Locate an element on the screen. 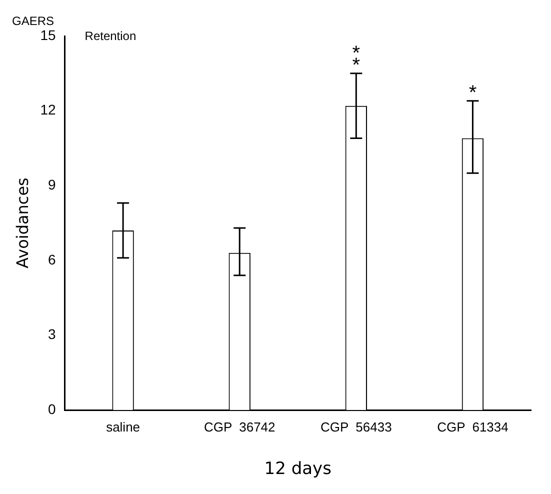  x-tick-label: saline is located at coordinates (123, 426).